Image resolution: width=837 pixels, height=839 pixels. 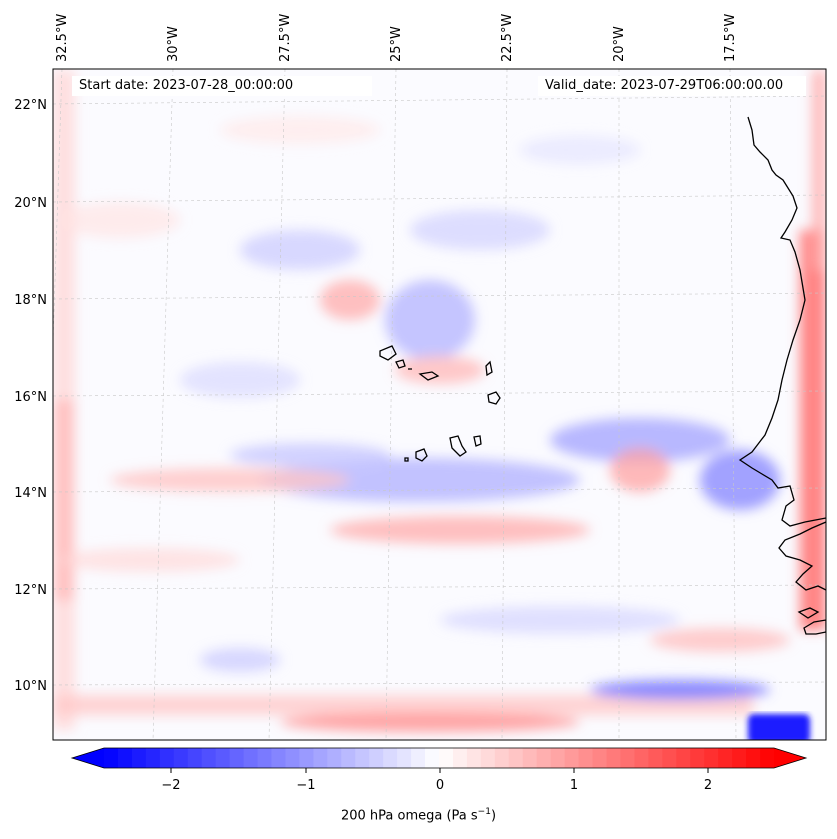 What do you see at coordinates (574, 785) in the screenshot?
I see `colorbar-tick-label: 1` at bounding box center [574, 785].